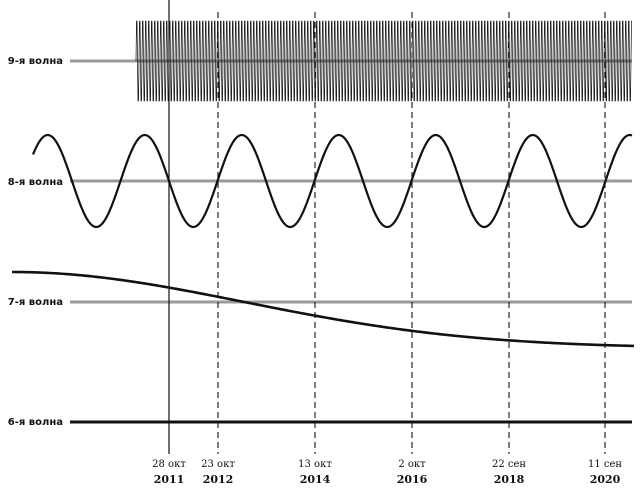 This screenshot has width=640, height=491. Describe the element at coordinates (412, 479) in the screenshot. I see `year-label-2016: 2016` at that location.